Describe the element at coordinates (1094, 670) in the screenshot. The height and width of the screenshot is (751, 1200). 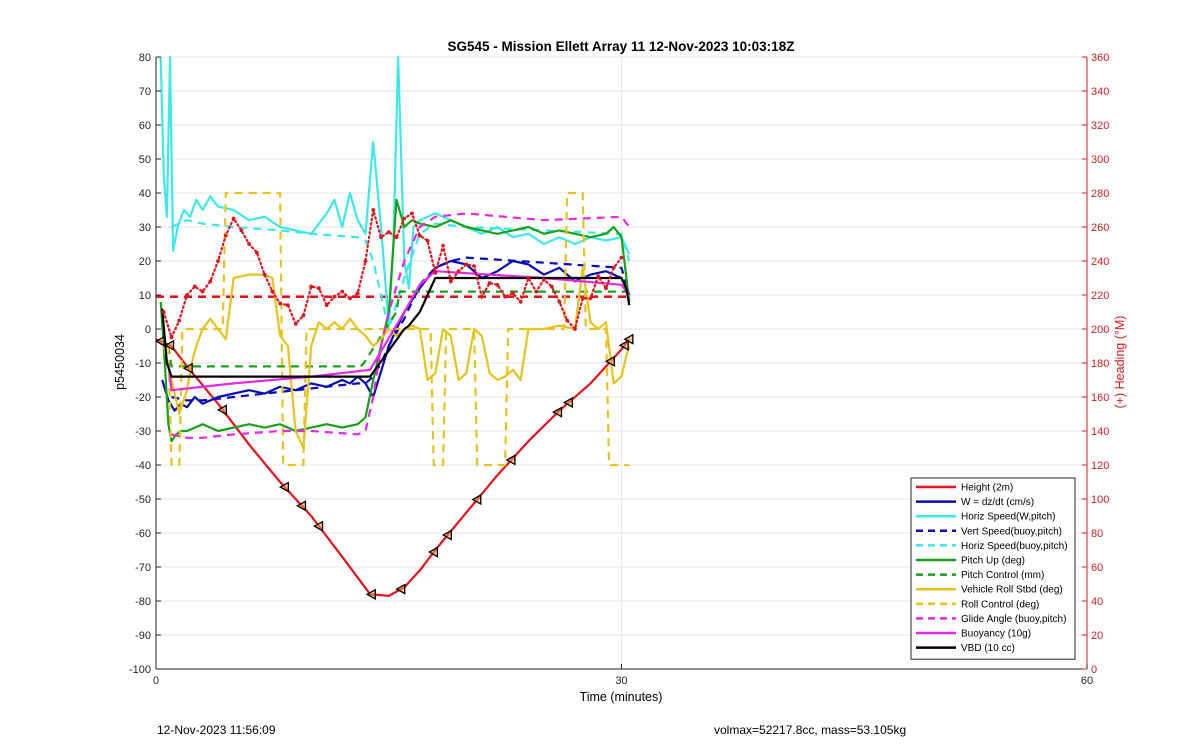
I see `y2-tick-label: 0` at that location.